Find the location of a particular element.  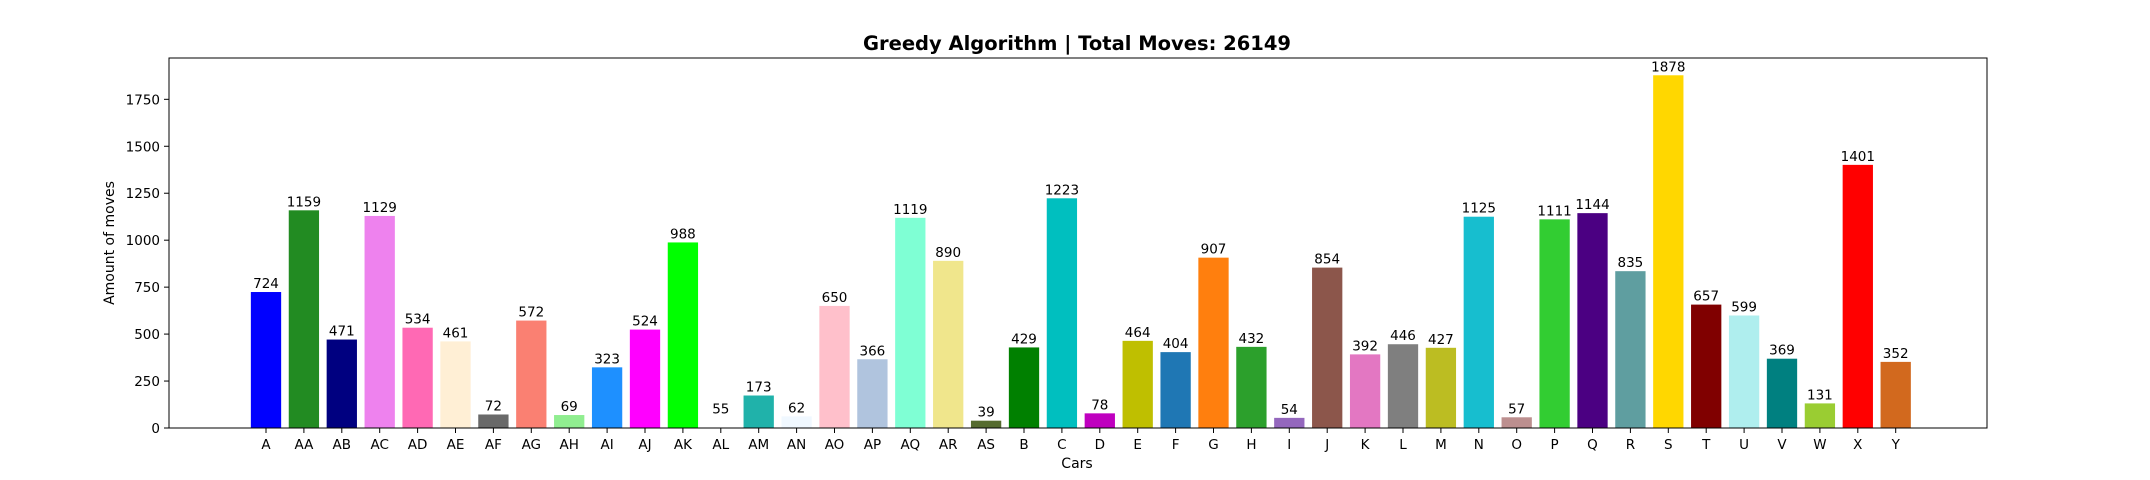

bar-aj is located at coordinates (645, 378).